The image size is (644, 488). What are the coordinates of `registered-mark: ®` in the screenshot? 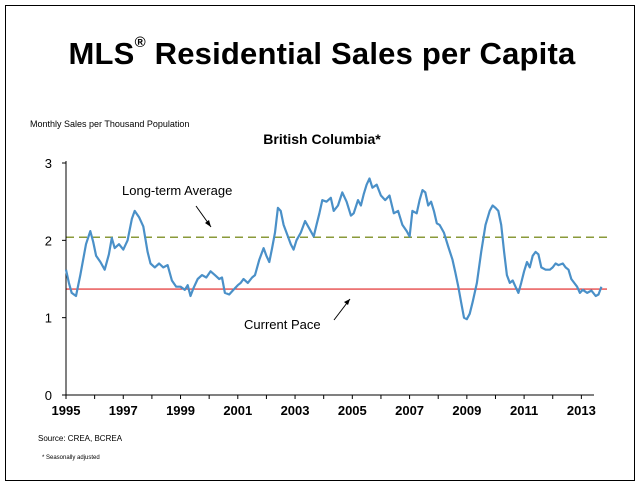 It's located at (140, 42).